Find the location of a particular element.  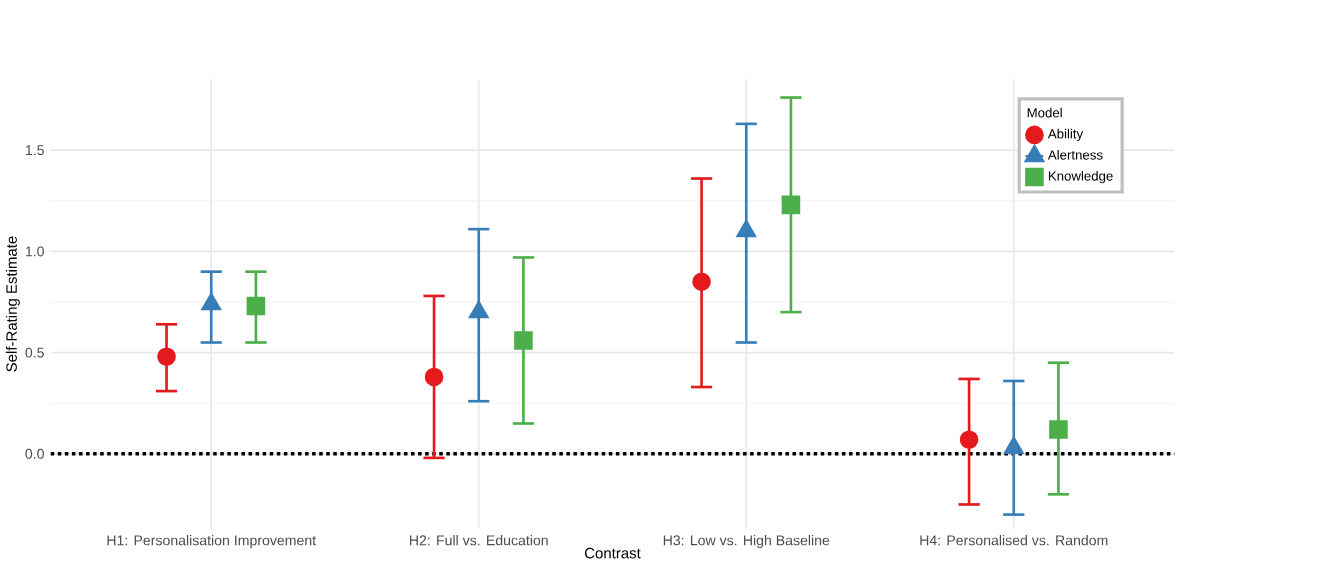

legend-title: Model is located at coordinates (1044, 112).